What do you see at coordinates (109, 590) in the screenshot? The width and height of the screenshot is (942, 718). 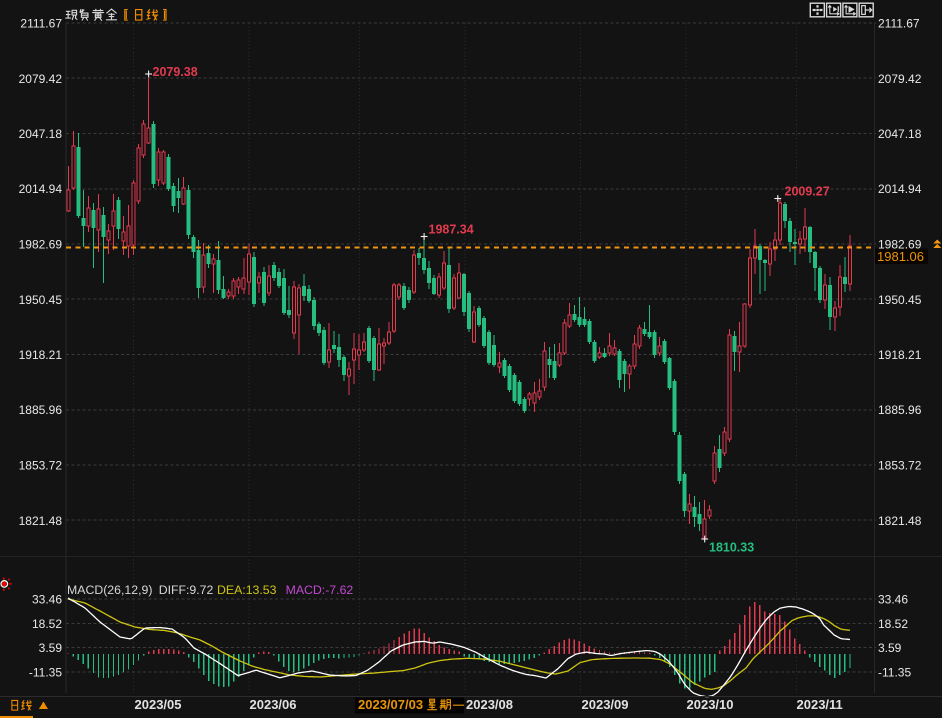 I see `svg-text: MACD(26,12,9)` at bounding box center [109, 590].